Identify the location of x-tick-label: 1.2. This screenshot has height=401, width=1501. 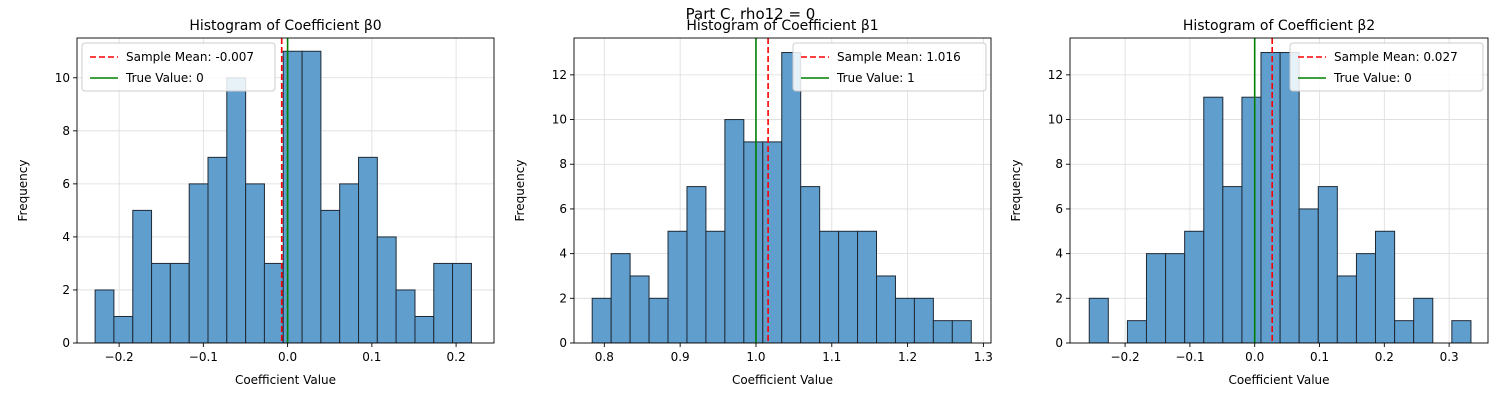
(907, 357).